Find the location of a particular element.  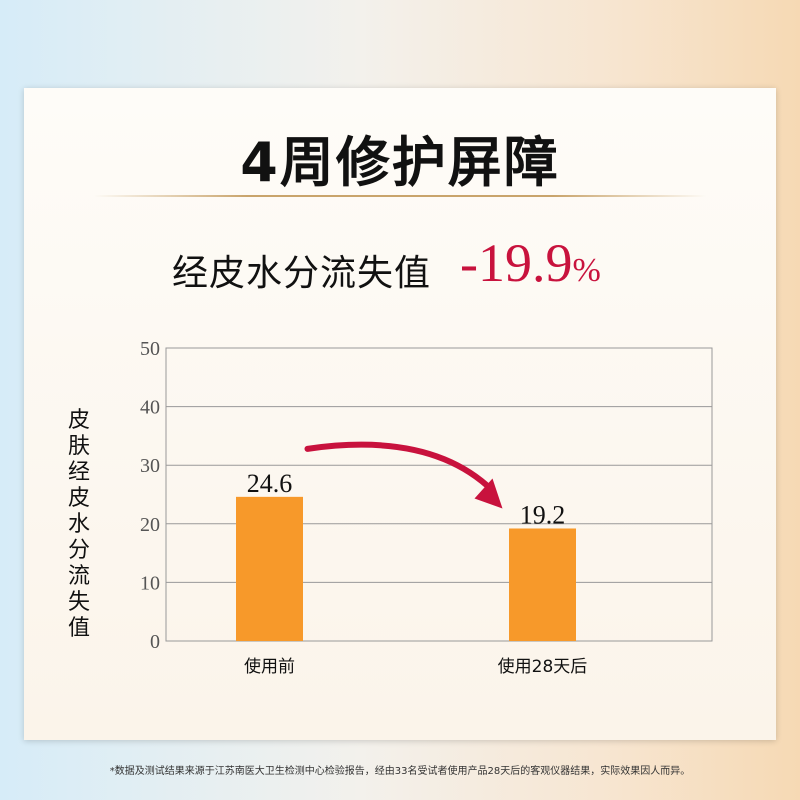

metric-value: -19.9% is located at coordinates (530, 263).